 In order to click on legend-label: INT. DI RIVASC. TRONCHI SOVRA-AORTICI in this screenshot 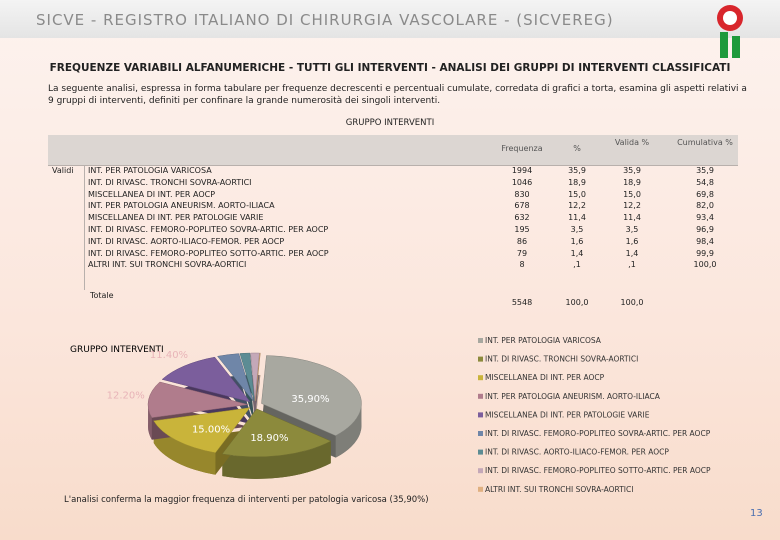, I will do `click(561, 359)`.